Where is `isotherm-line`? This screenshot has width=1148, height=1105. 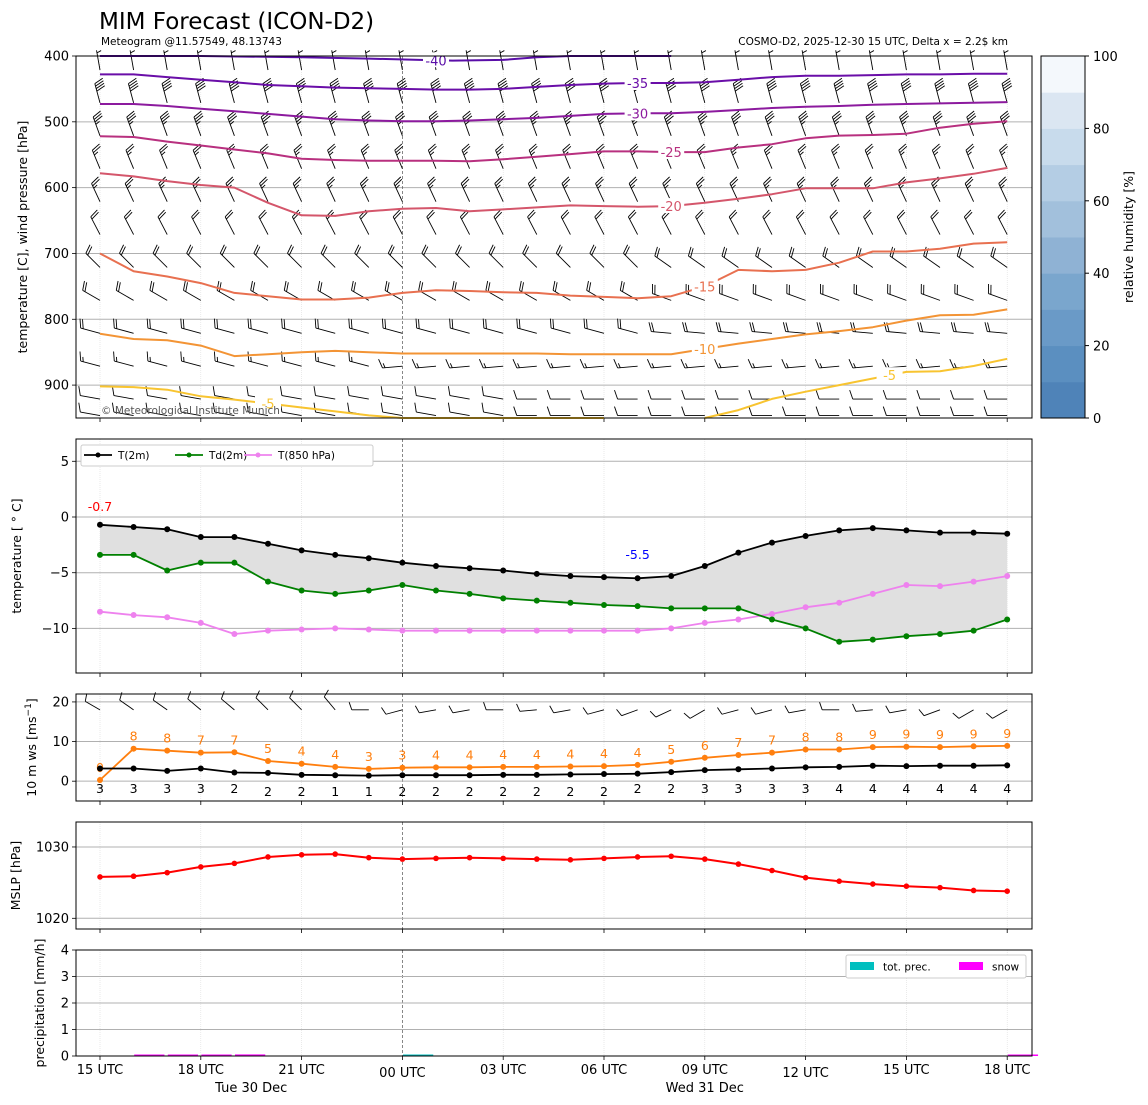 isotherm-line is located at coordinates (856, 388).